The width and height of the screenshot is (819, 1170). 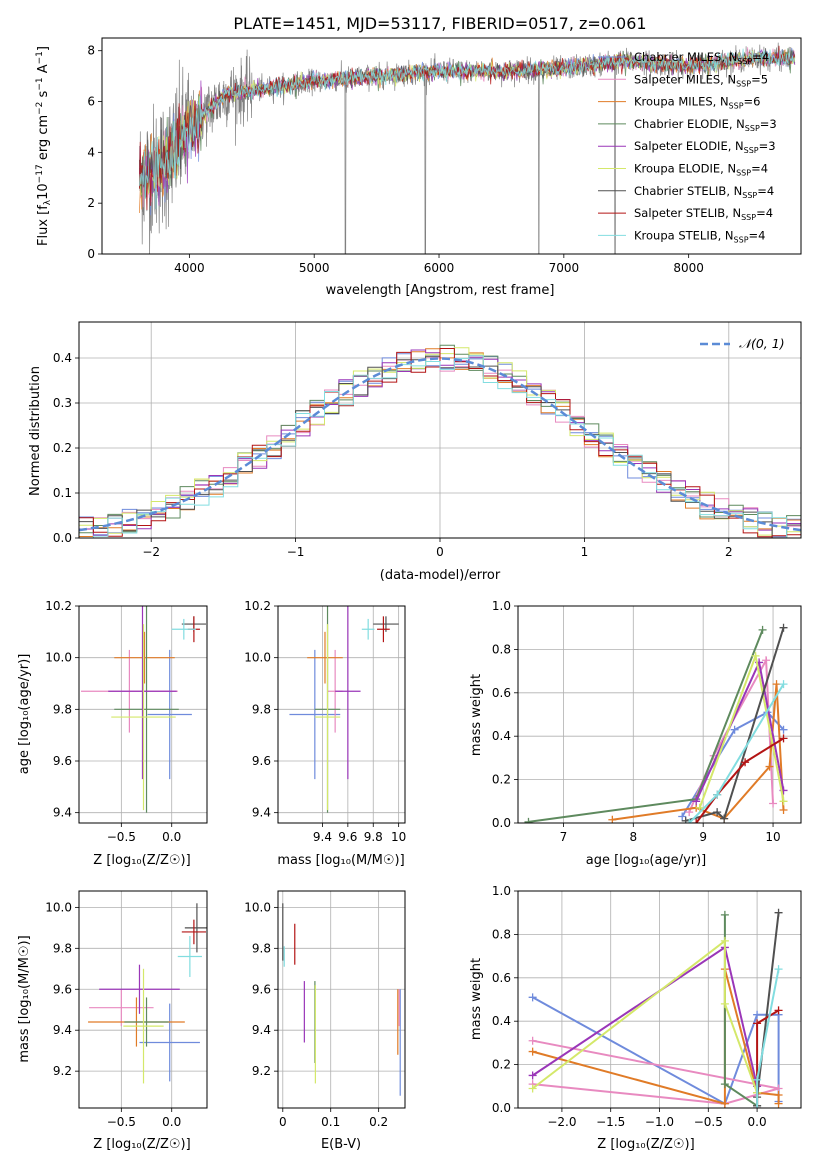 What do you see at coordinates (283, 1122) in the screenshot?
I see `mass_vs_ebv-xtick-label: 0` at bounding box center [283, 1122].